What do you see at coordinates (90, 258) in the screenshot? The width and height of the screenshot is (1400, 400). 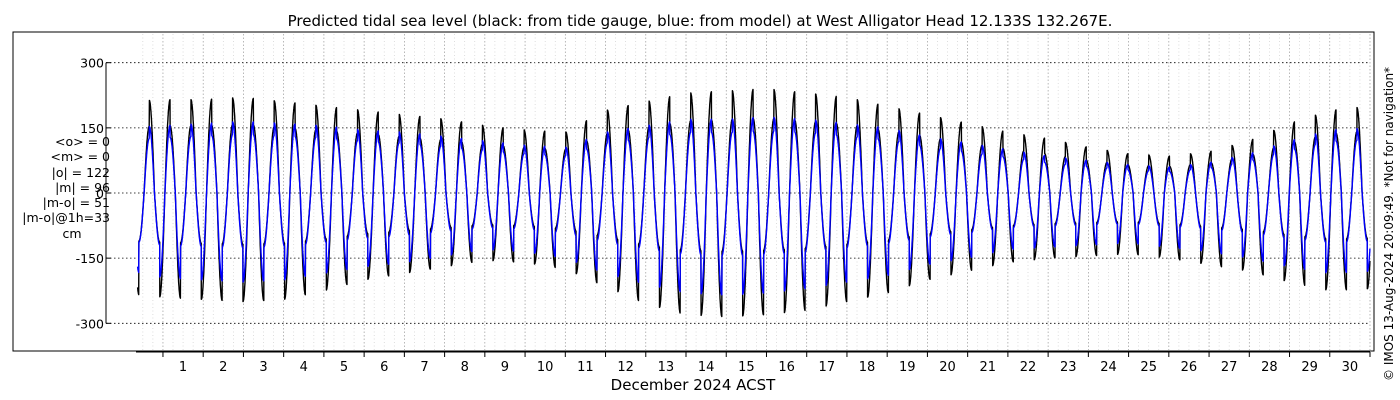 I see `y-tick-label: -150` at bounding box center [90, 258].